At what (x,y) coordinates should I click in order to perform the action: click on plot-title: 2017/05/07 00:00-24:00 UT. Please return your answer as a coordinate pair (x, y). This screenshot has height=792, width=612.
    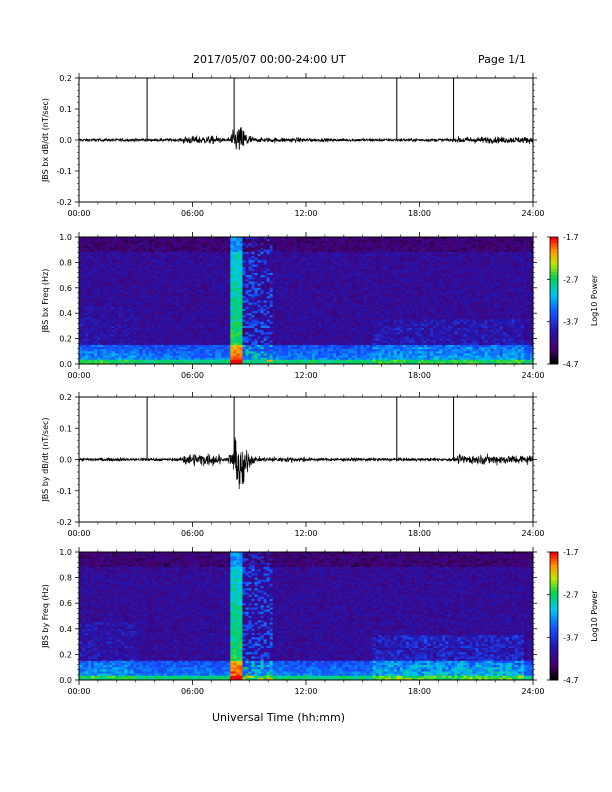
    Looking at the image, I should click on (269, 59).